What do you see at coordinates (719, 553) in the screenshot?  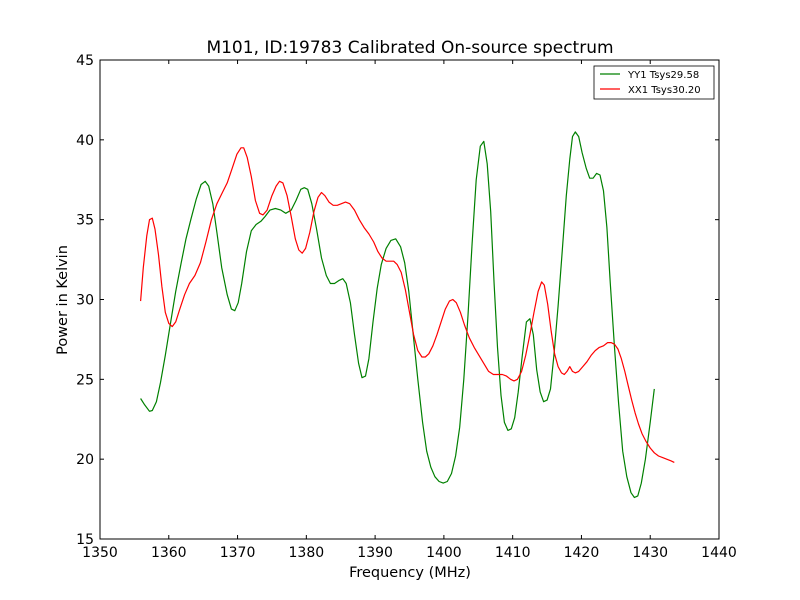 I see `x-tick-label: 1440` at bounding box center [719, 553].